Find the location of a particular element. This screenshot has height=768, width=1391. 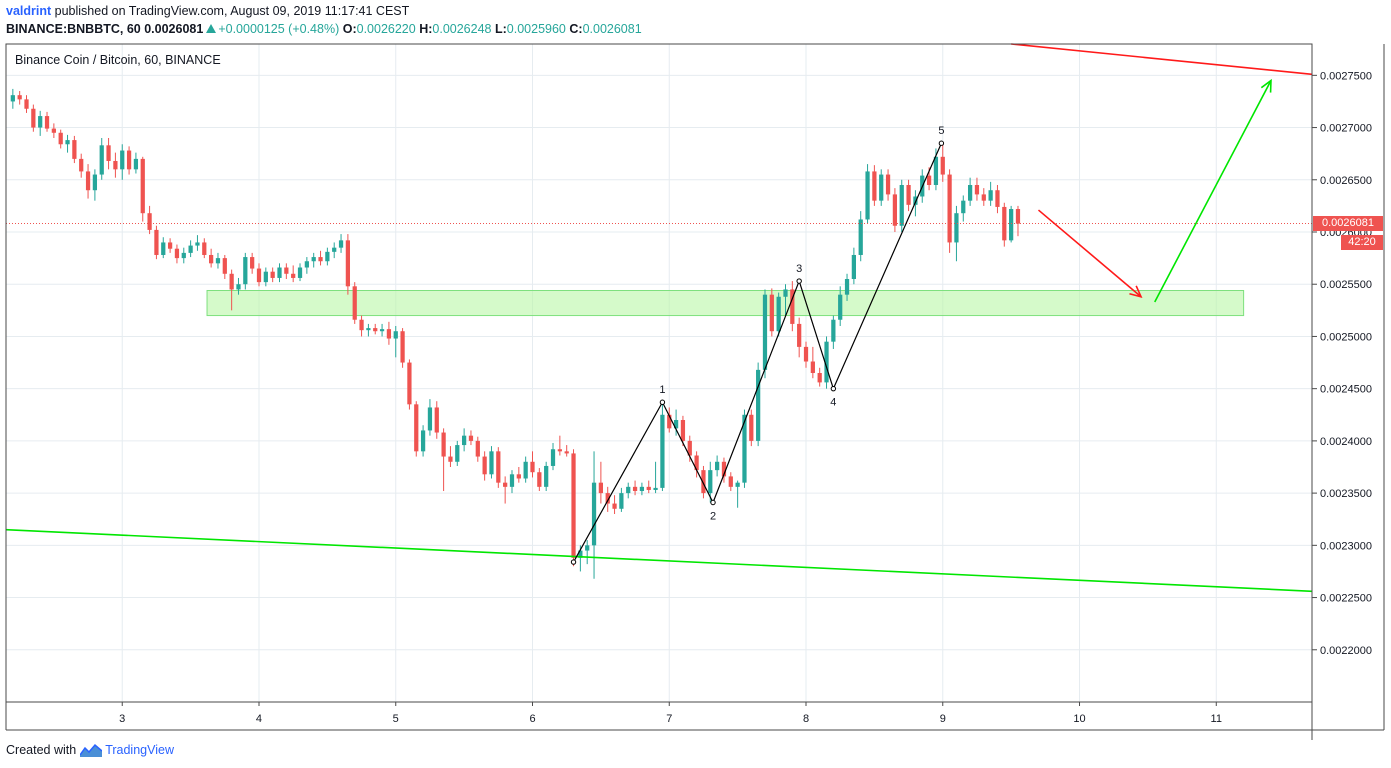

current-price-tag: 0.0026081 is located at coordinates (1348, 223).